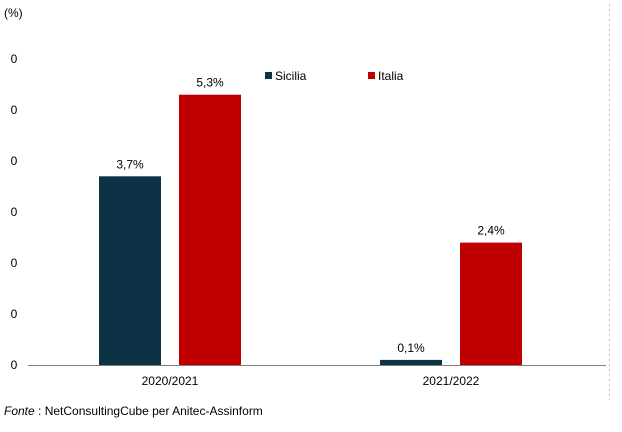 Image resolution: width=622 pixels, height=432 pixels. What do you see at coordinates (170, 381) in the screenshot?
I see `x-tick-label-0: 2020/2021` at bounding box center [170, 381].